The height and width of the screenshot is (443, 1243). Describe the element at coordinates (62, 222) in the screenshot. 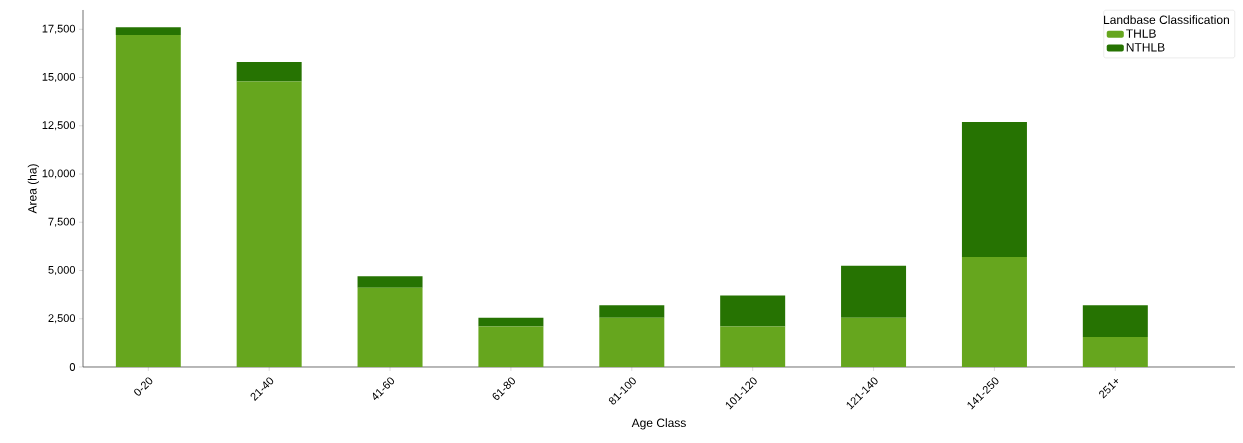

I see `y-tick-label: 7,500` at that location.